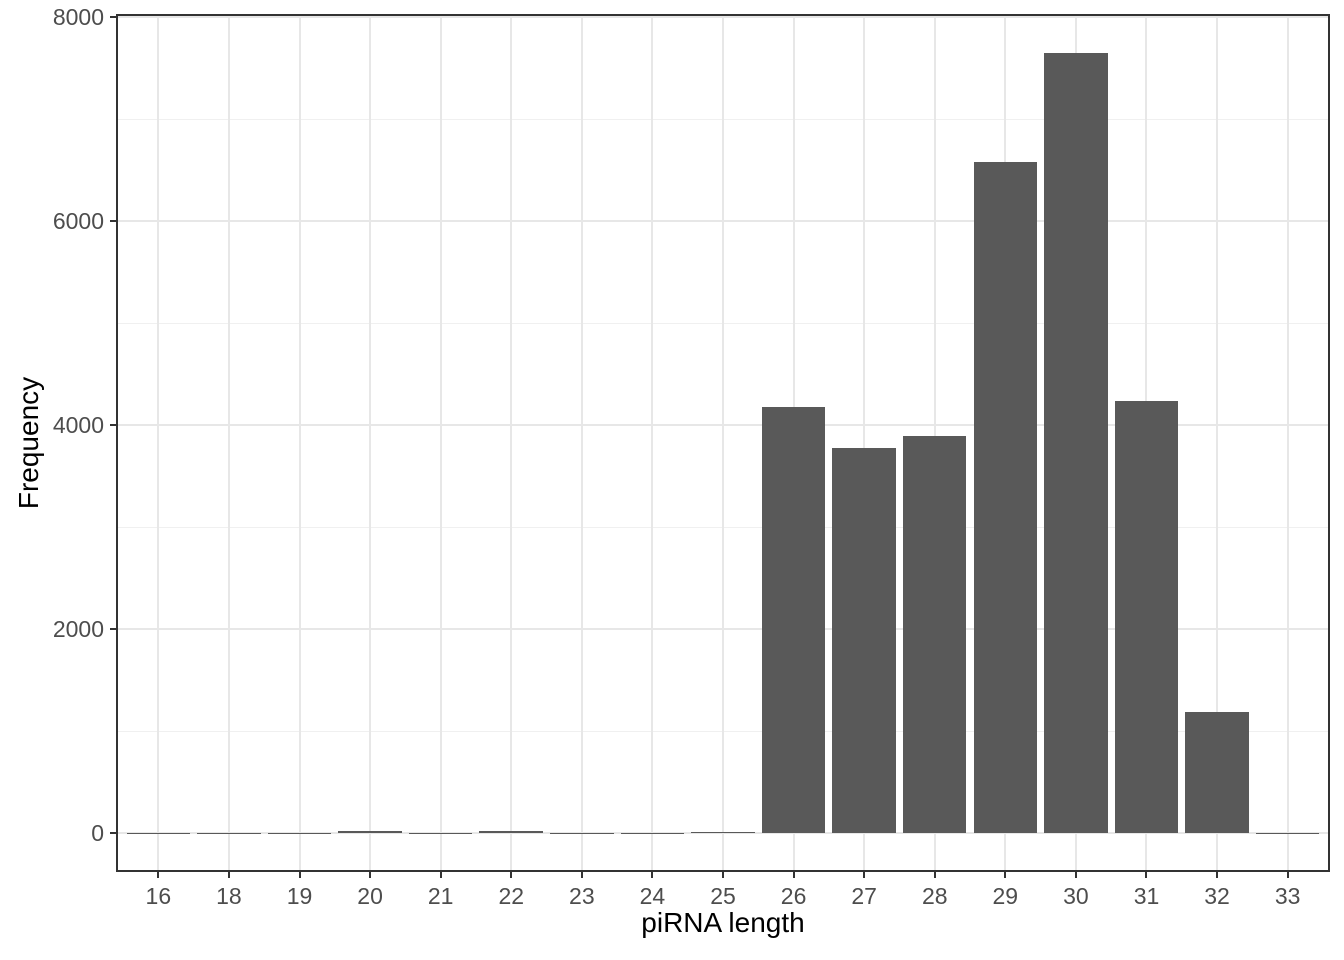 This screenshot has width=1344, height=960. What do you see at coordinates (440, 896) in the screenshot?
I see `x-tick-label: 21` at bounding box center [440, 896].